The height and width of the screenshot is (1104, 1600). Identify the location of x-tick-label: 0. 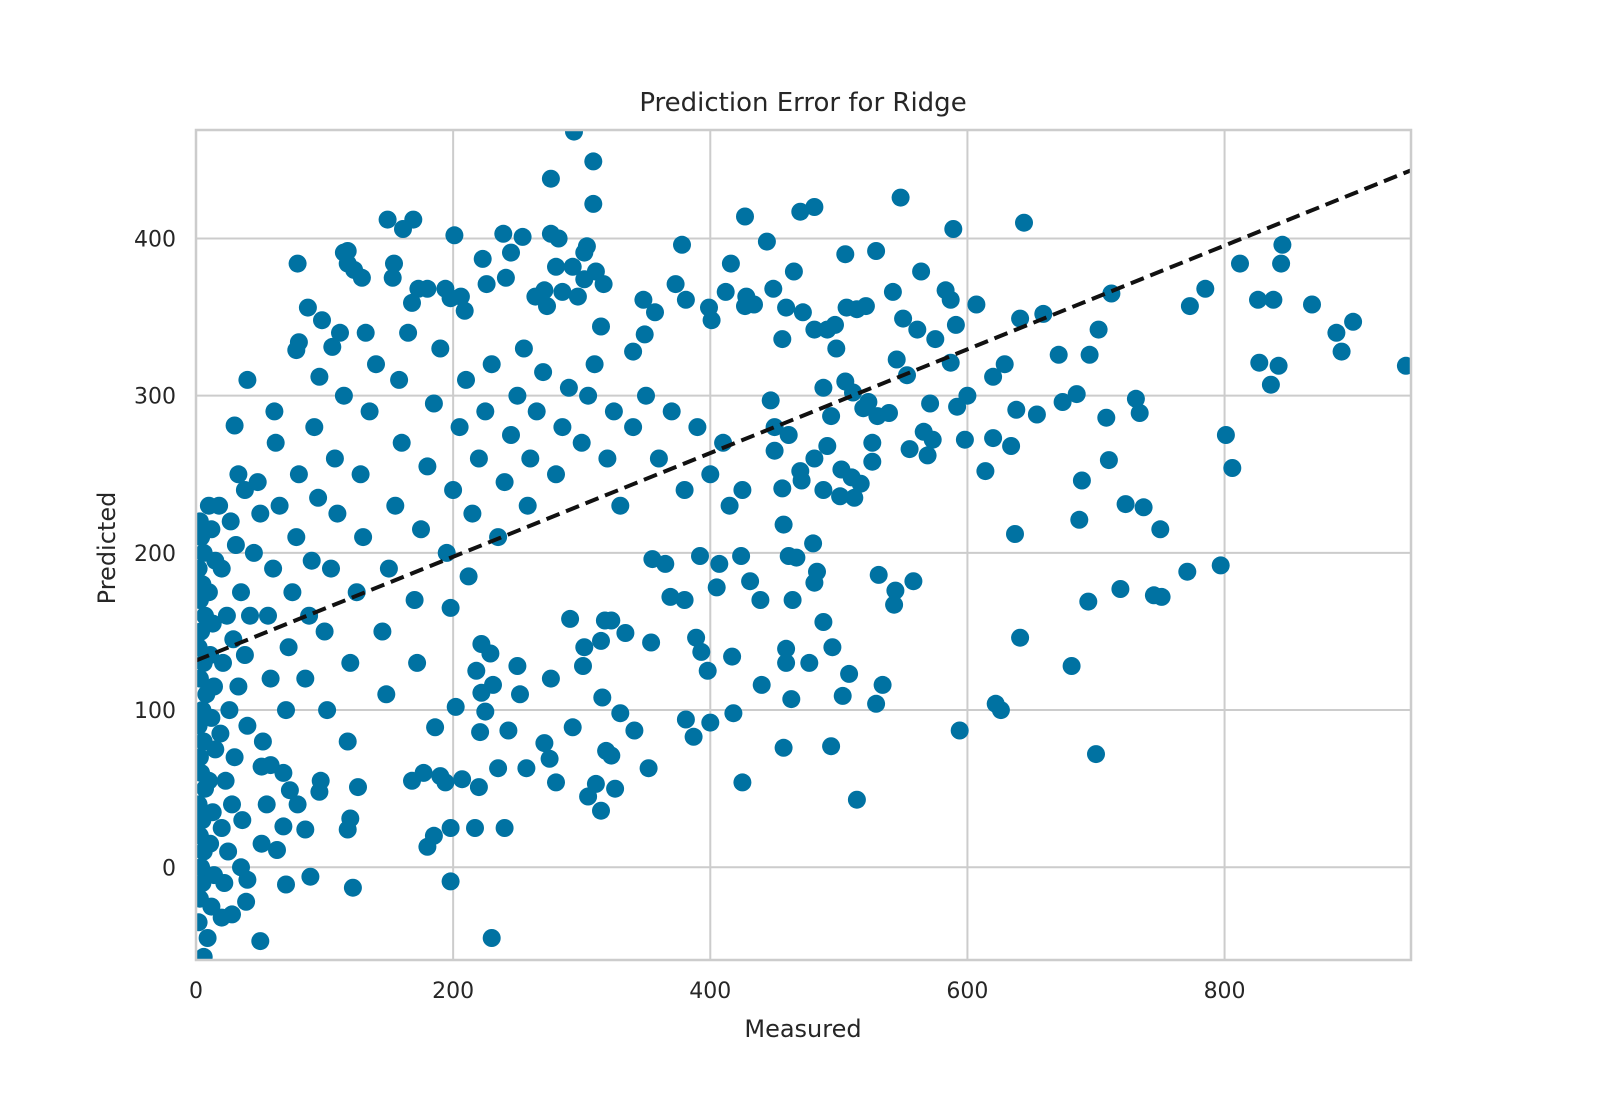
(196, 991).